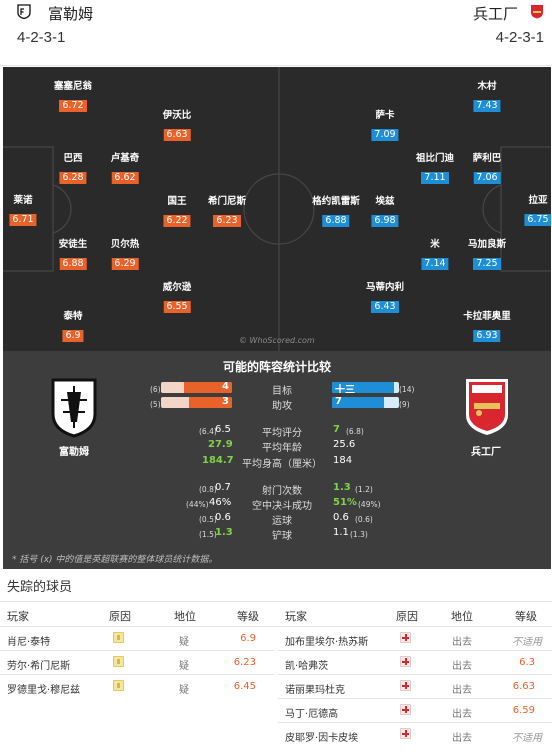 Image resolution: width=552 pixels, height=753 pixels. Describe the element at coordinates (407, 616) in the screenshot. I see `away-col-reason: 原因` at that location.